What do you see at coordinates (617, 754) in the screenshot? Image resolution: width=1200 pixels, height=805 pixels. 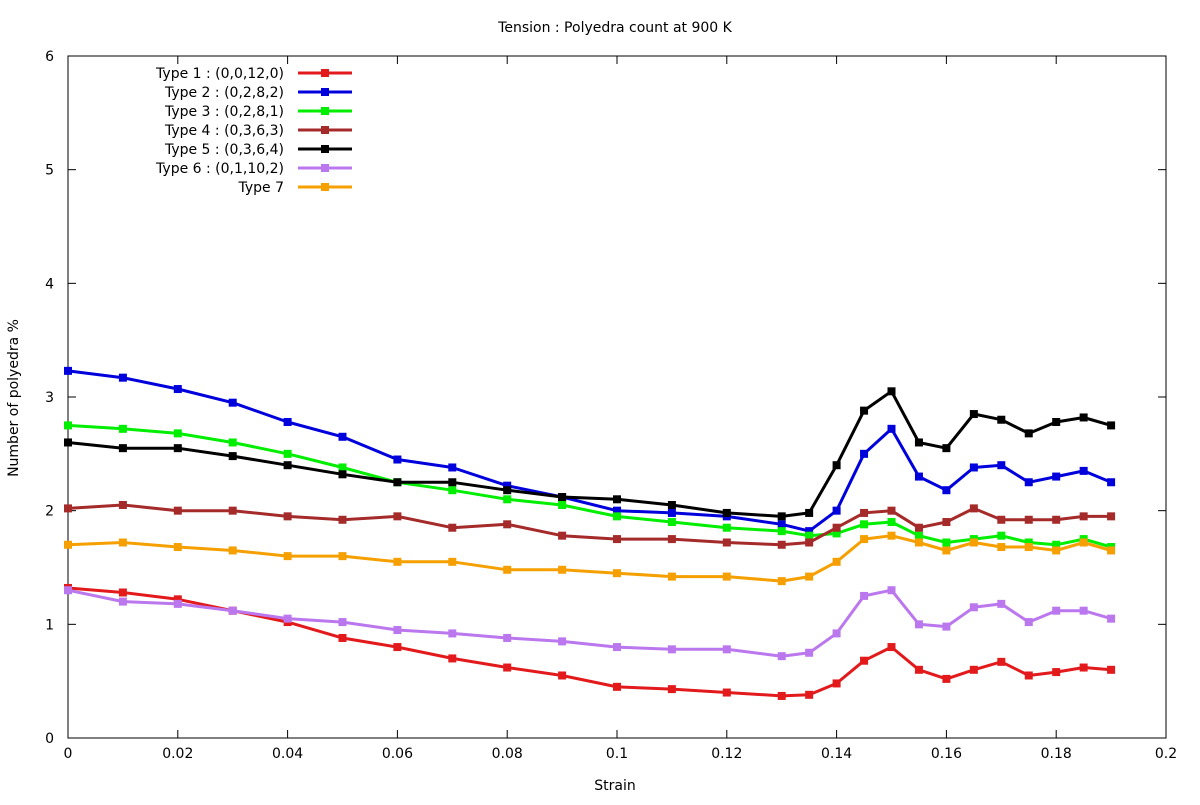 I see `x-tick-label: 0.1` at bounding box center [617, 754].